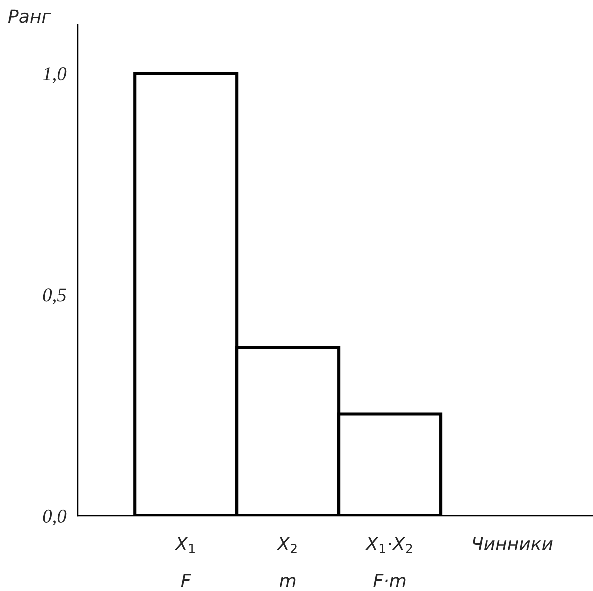 This screenshot has height=591, width=593. Describe the element at coordinates (184, 562) in the screenshot. I see `category-label: X$_{1}$ F` at that location.